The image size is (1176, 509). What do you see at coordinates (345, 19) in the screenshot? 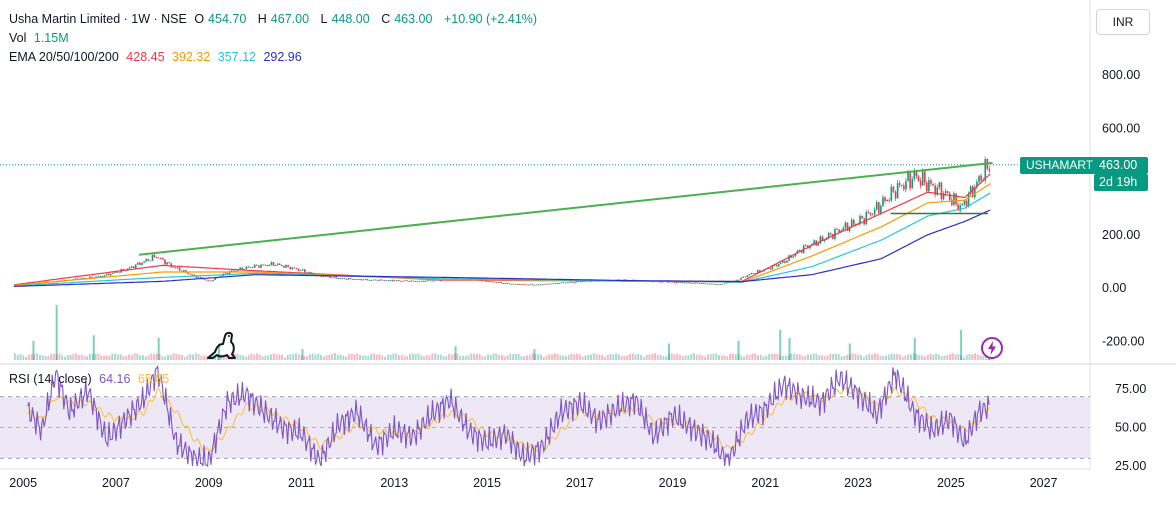
I see `low-value: L 448.00` at bounding box center [345, 19].